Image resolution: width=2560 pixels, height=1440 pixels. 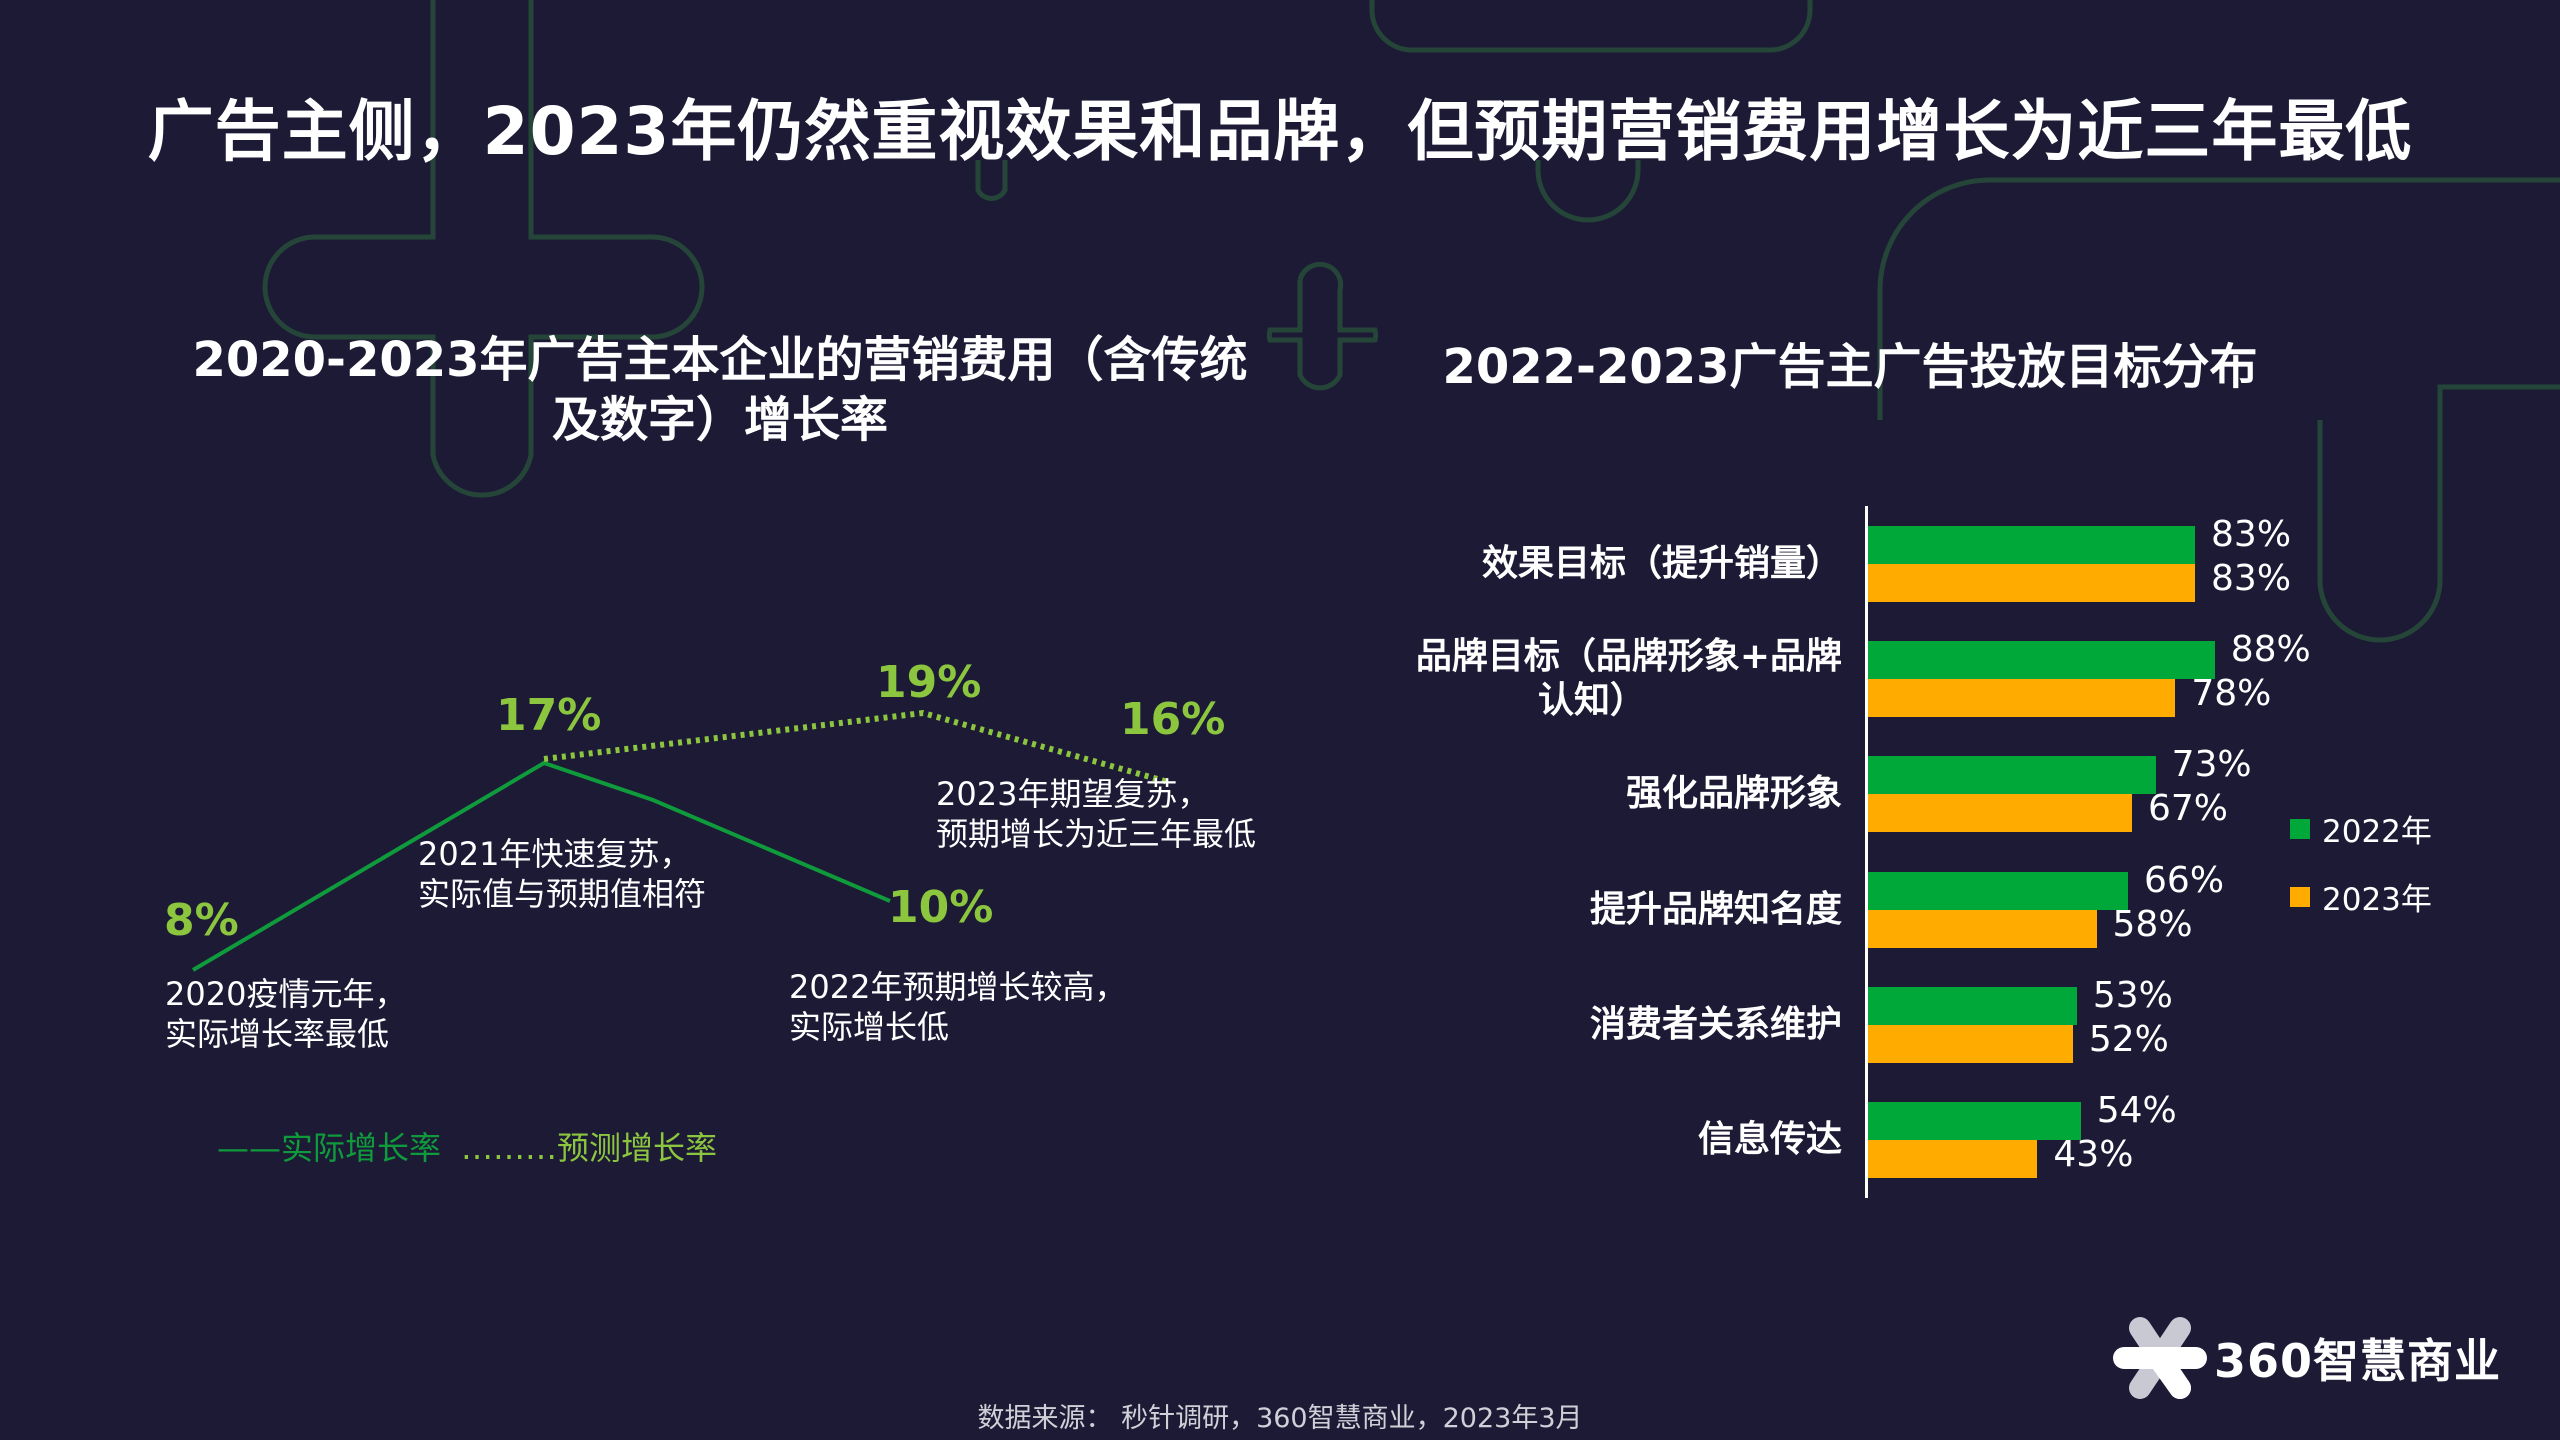 I want to click on bg-shape-top2, so click(x=1588, y=191).